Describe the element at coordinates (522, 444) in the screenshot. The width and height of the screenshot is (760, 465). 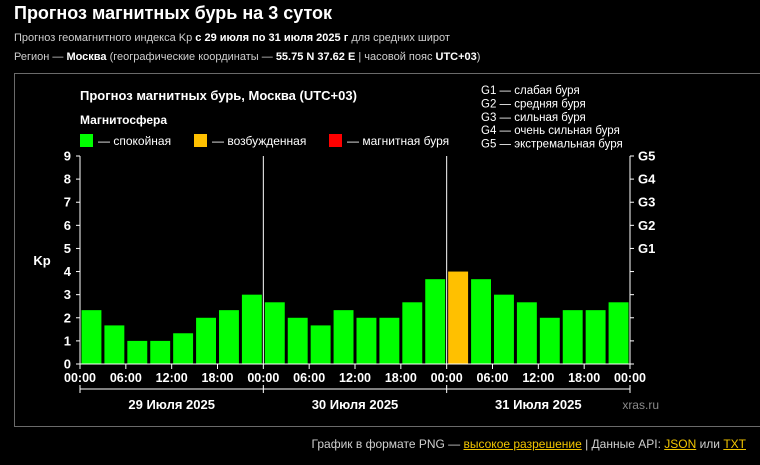
I see `high-resolution-link: высокое разрешение` at that location.